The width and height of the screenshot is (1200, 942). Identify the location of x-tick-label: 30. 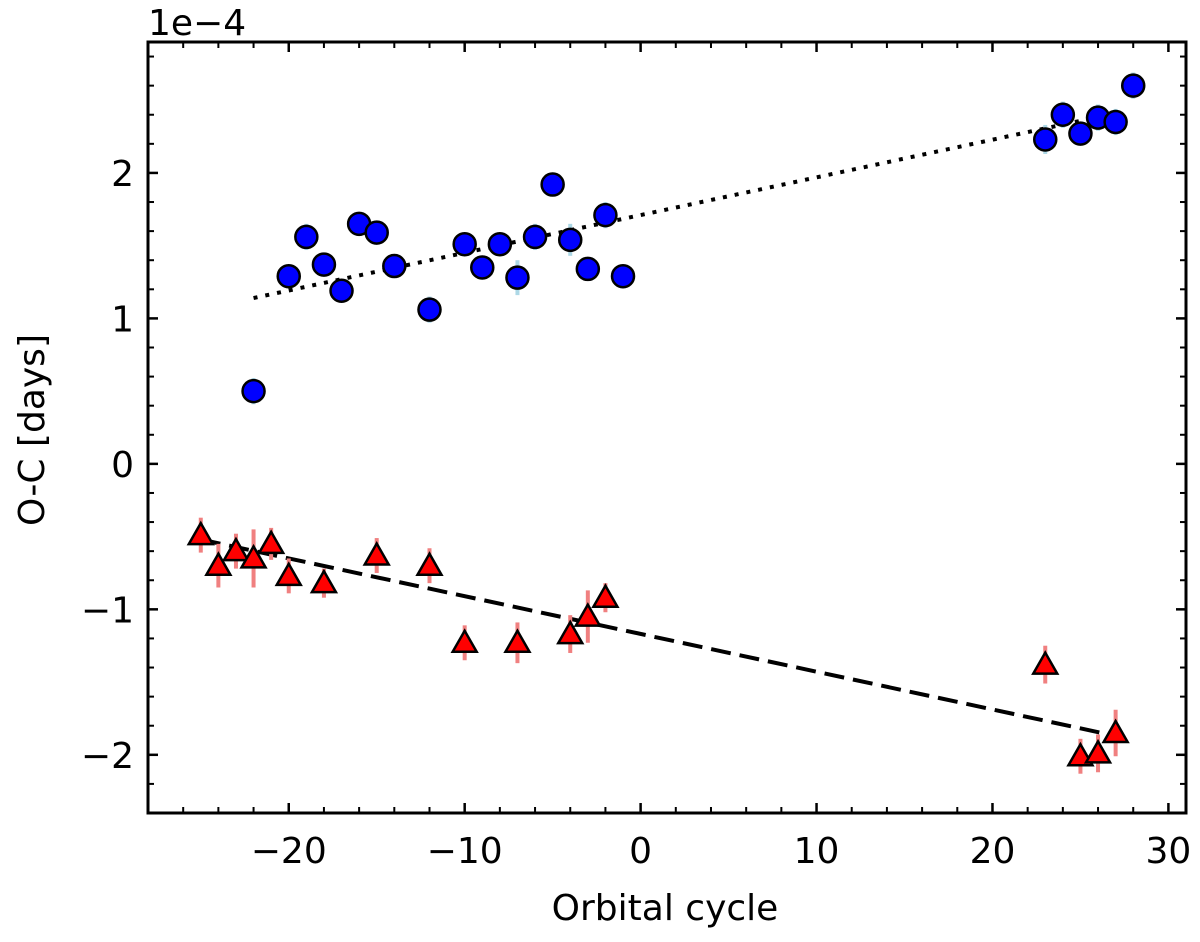
(1169, 851).